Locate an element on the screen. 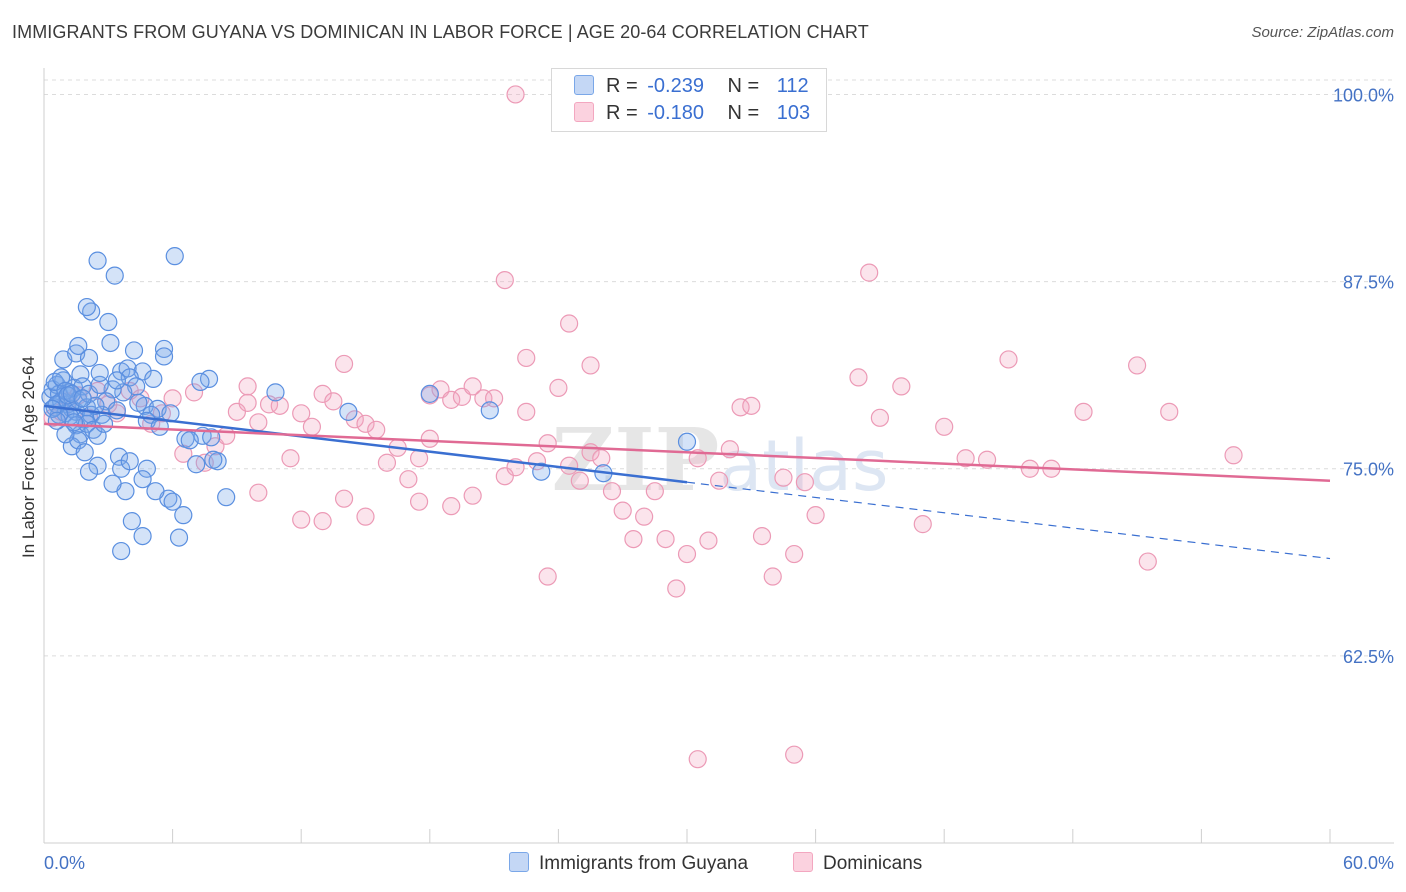 The image size is (1406, 892). dominican-trend-line is located at coordinates (687, 452).